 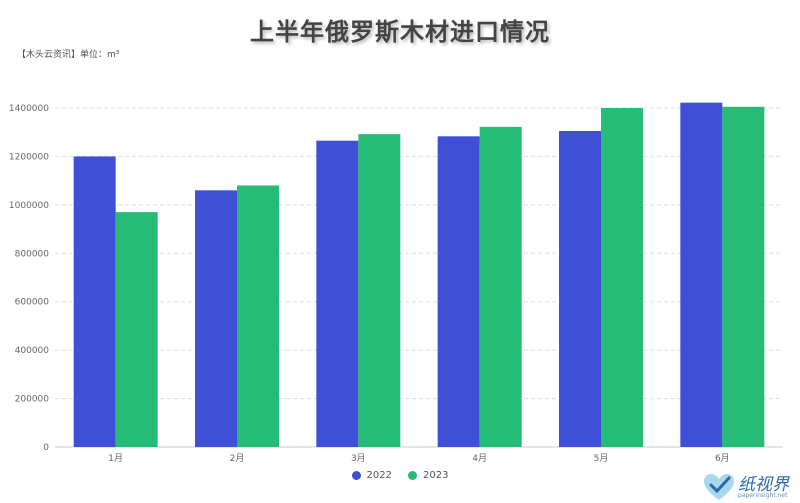 What do you see at coordinates (763, 485) in the screenshot?
I see `watermark-text: 纸视界` at bounding box center [763, 485].